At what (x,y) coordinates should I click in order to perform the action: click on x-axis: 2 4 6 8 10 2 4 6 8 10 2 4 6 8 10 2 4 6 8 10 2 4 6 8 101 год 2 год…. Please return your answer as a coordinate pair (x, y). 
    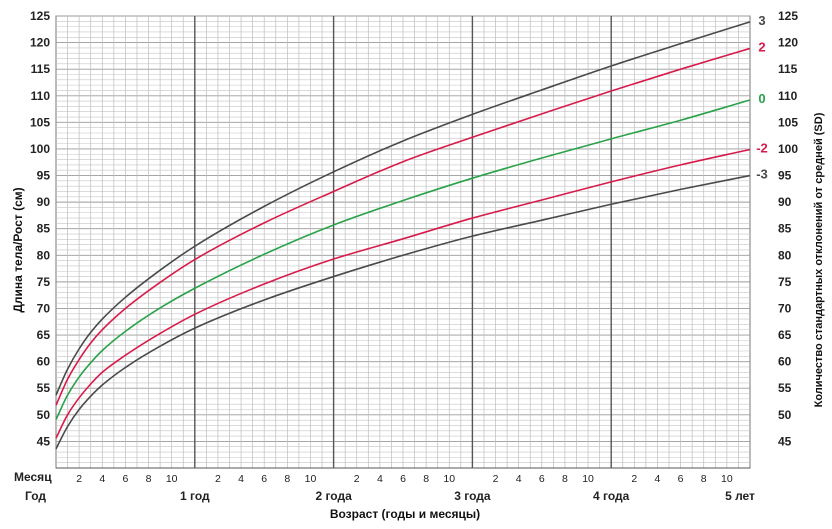
    Looking at the image, I should click on (415, 488).